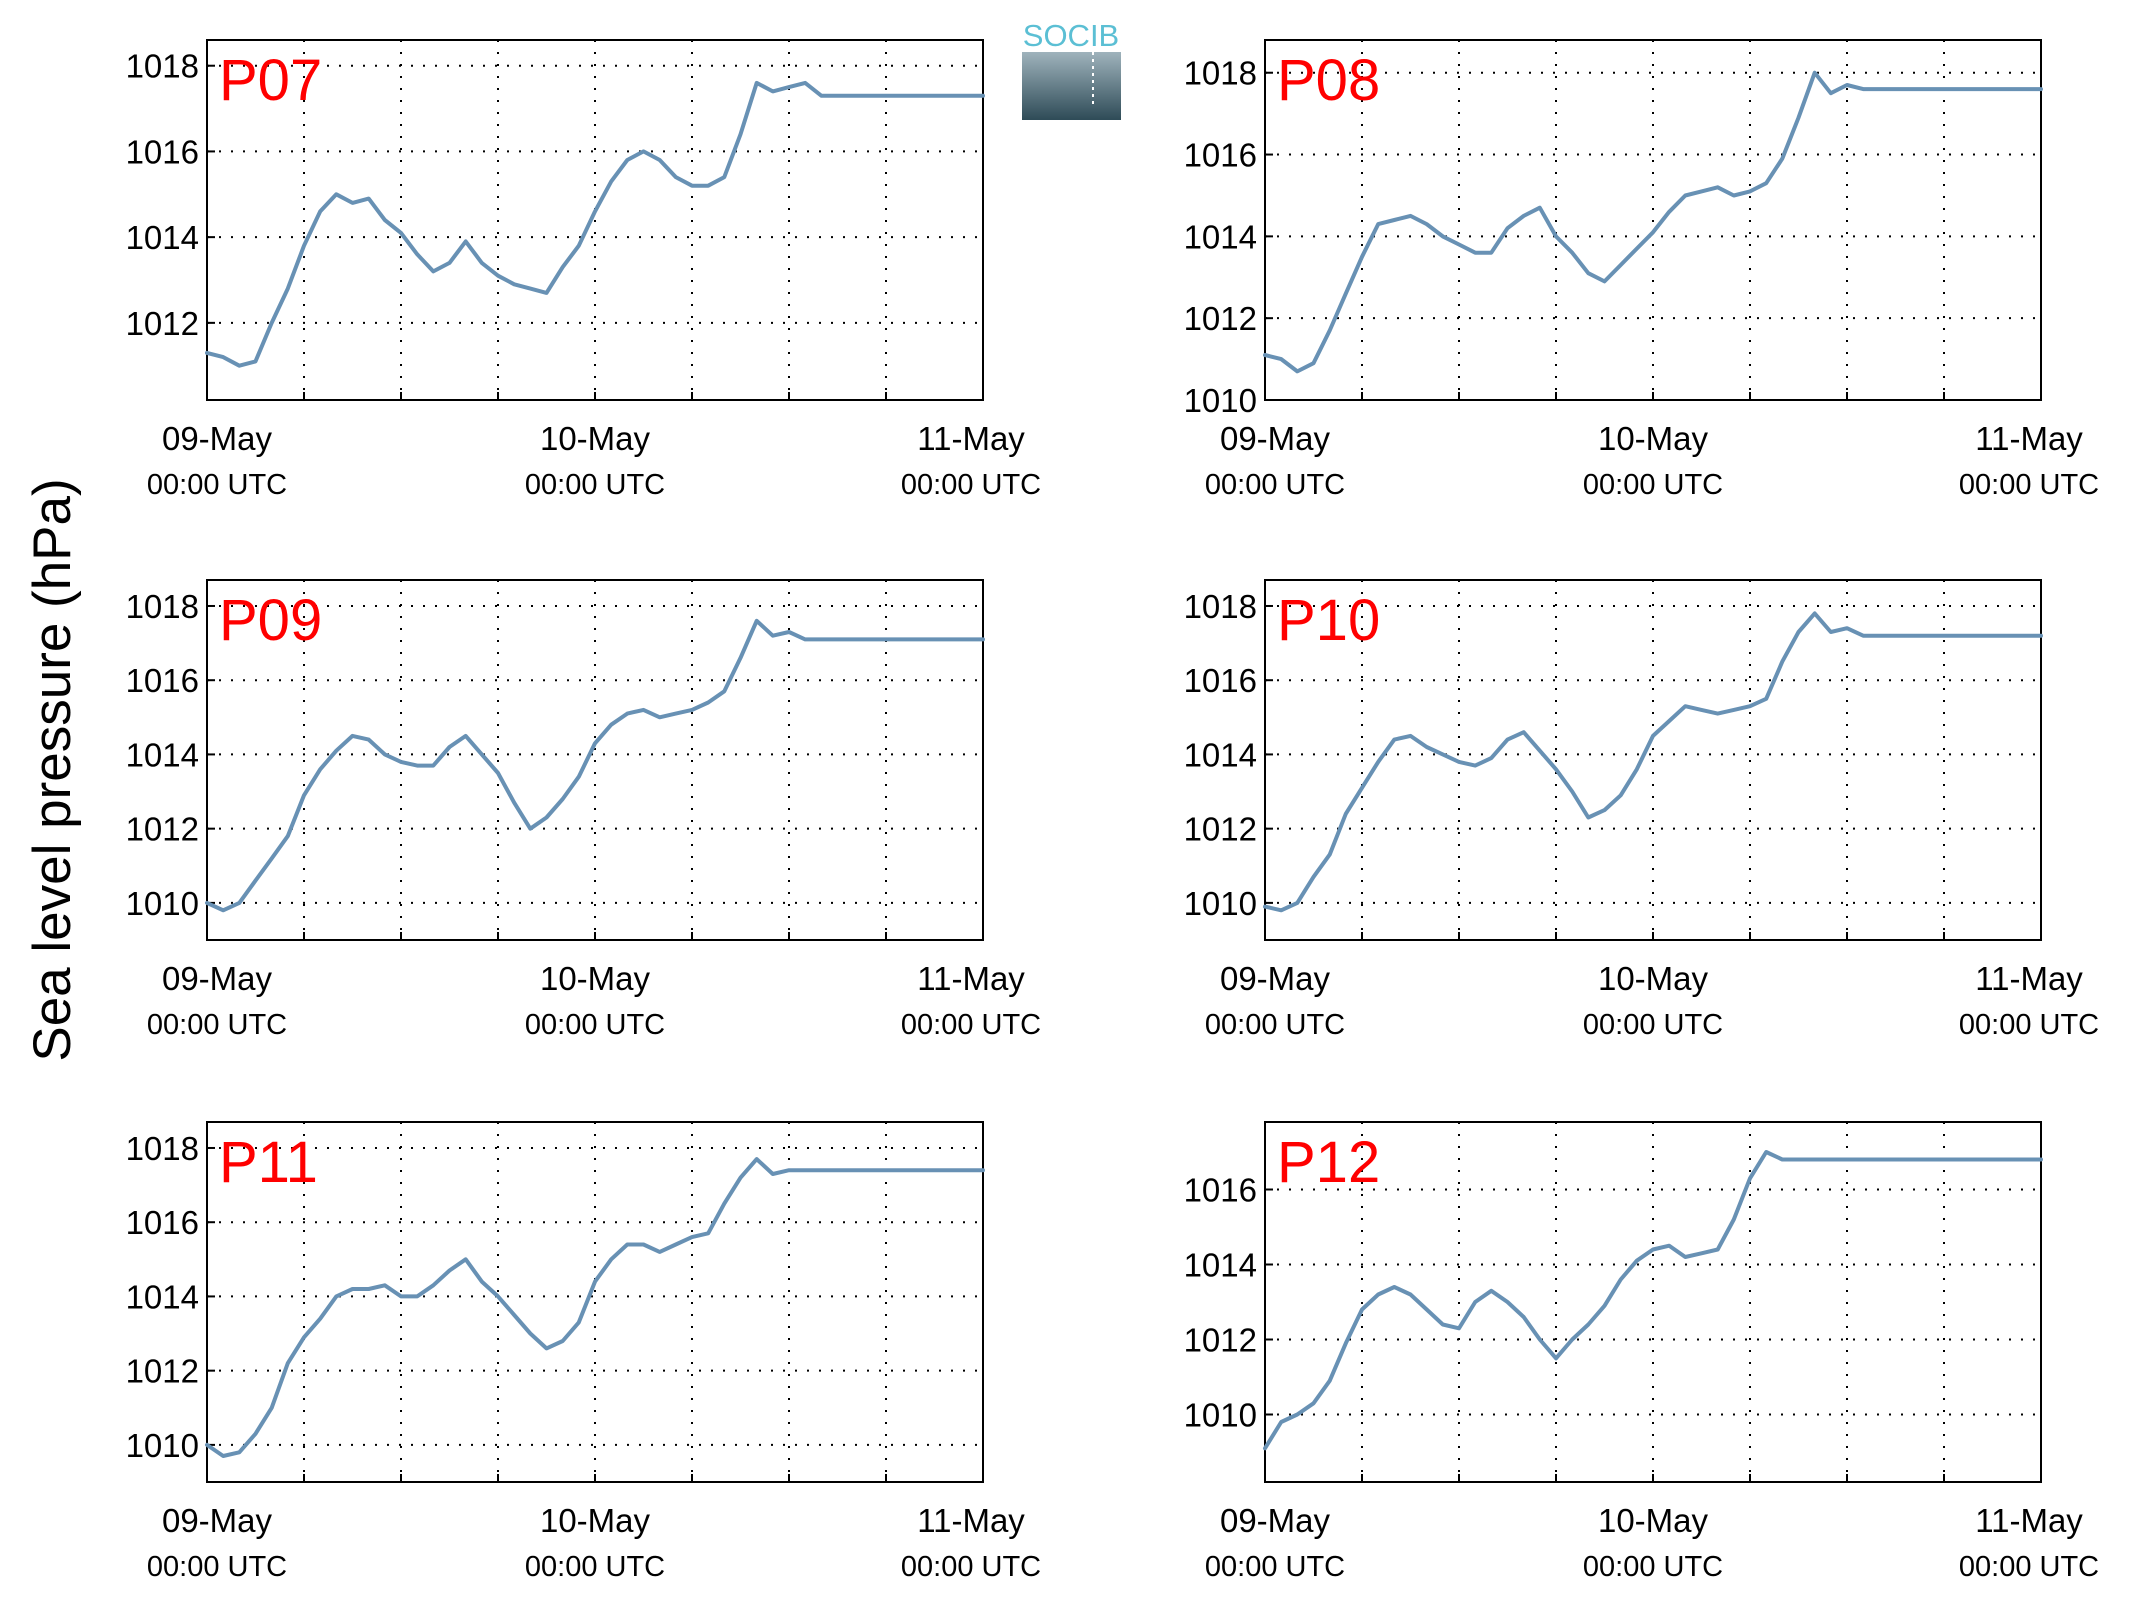 Image resolution: width=2133 pixels, height=1608 pixels. Describe the element at coordinates (270, 80) in the screenshot. I see `panel-label: P07` at that location.